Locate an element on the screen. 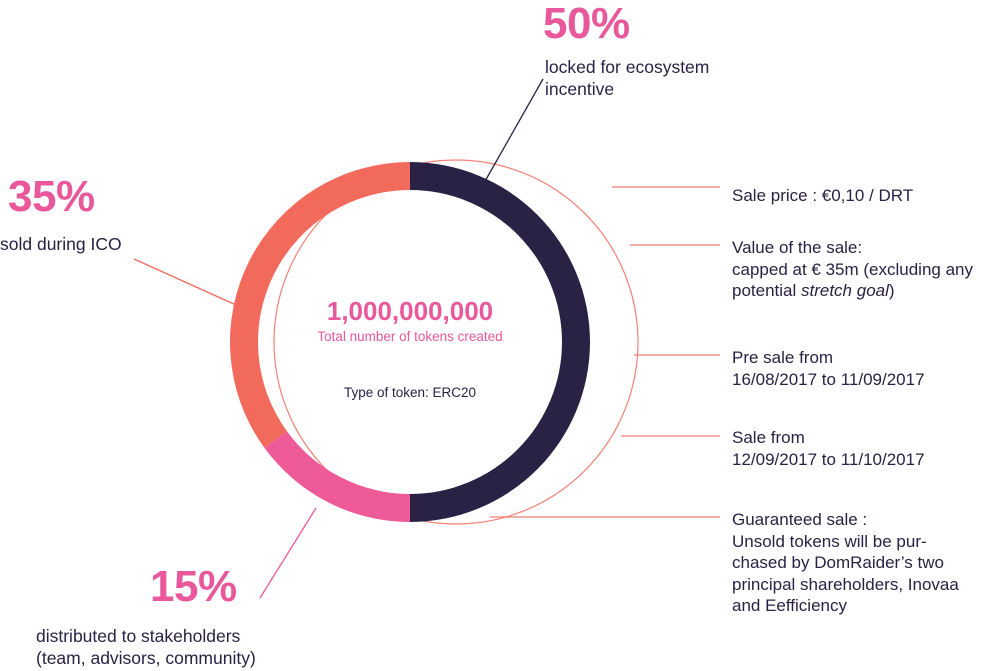 The height and width of the screenshot is (671, 1000). total-tokens: 1,000,000,000 is located at coordinates (410, 311).